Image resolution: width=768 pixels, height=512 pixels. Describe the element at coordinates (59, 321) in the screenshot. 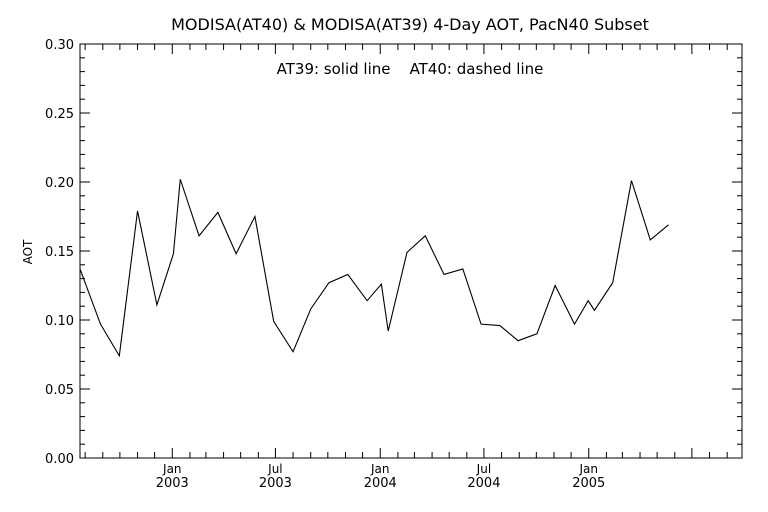

I see `y-tick-label: 0.10` at that location.